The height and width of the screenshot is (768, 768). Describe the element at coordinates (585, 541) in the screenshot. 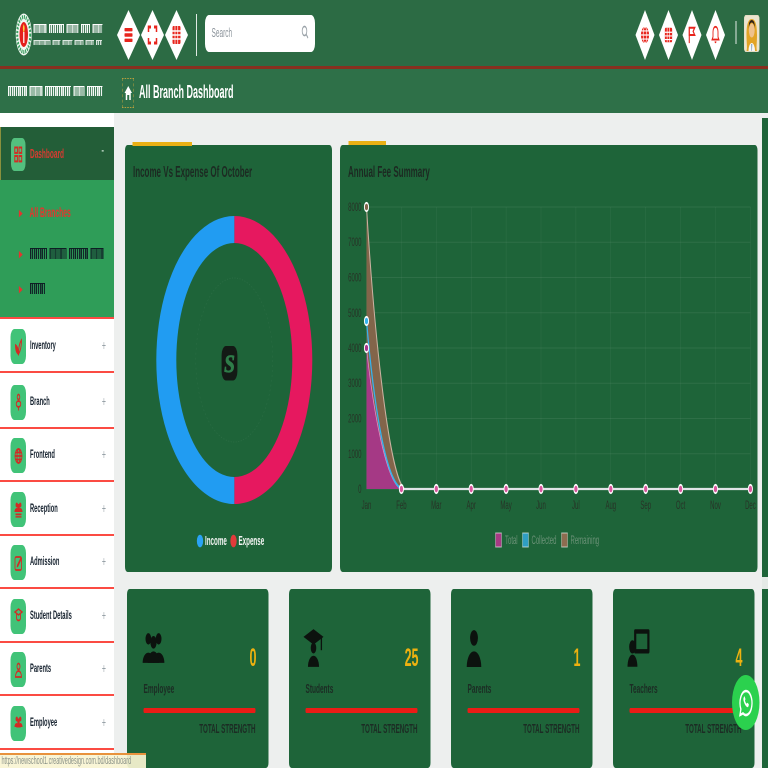

I see `svg-text: Remaining` at that location.